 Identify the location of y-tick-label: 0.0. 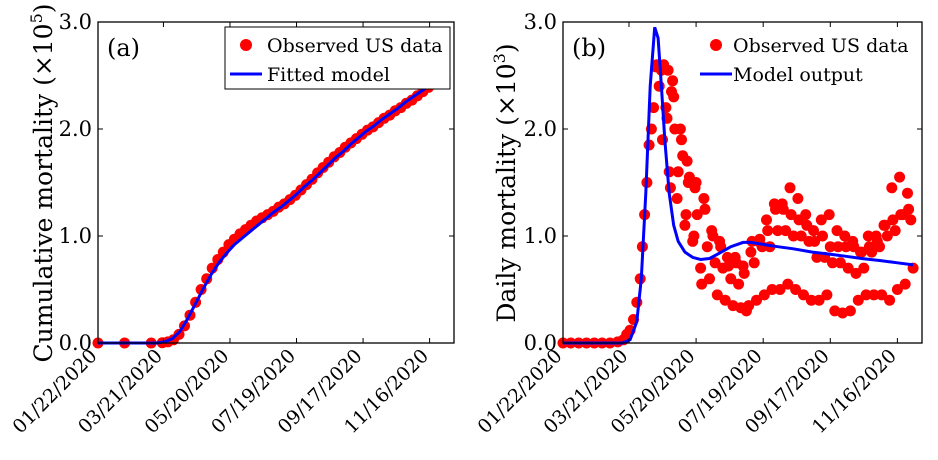
(75, 343).